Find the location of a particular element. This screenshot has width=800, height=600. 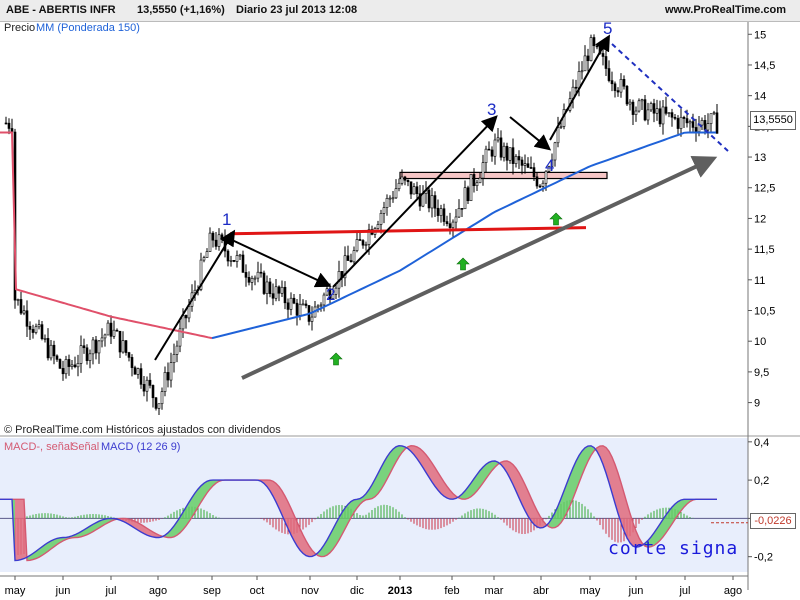

macd-tick-label: 0,4 is located at coordinates (761, 443).